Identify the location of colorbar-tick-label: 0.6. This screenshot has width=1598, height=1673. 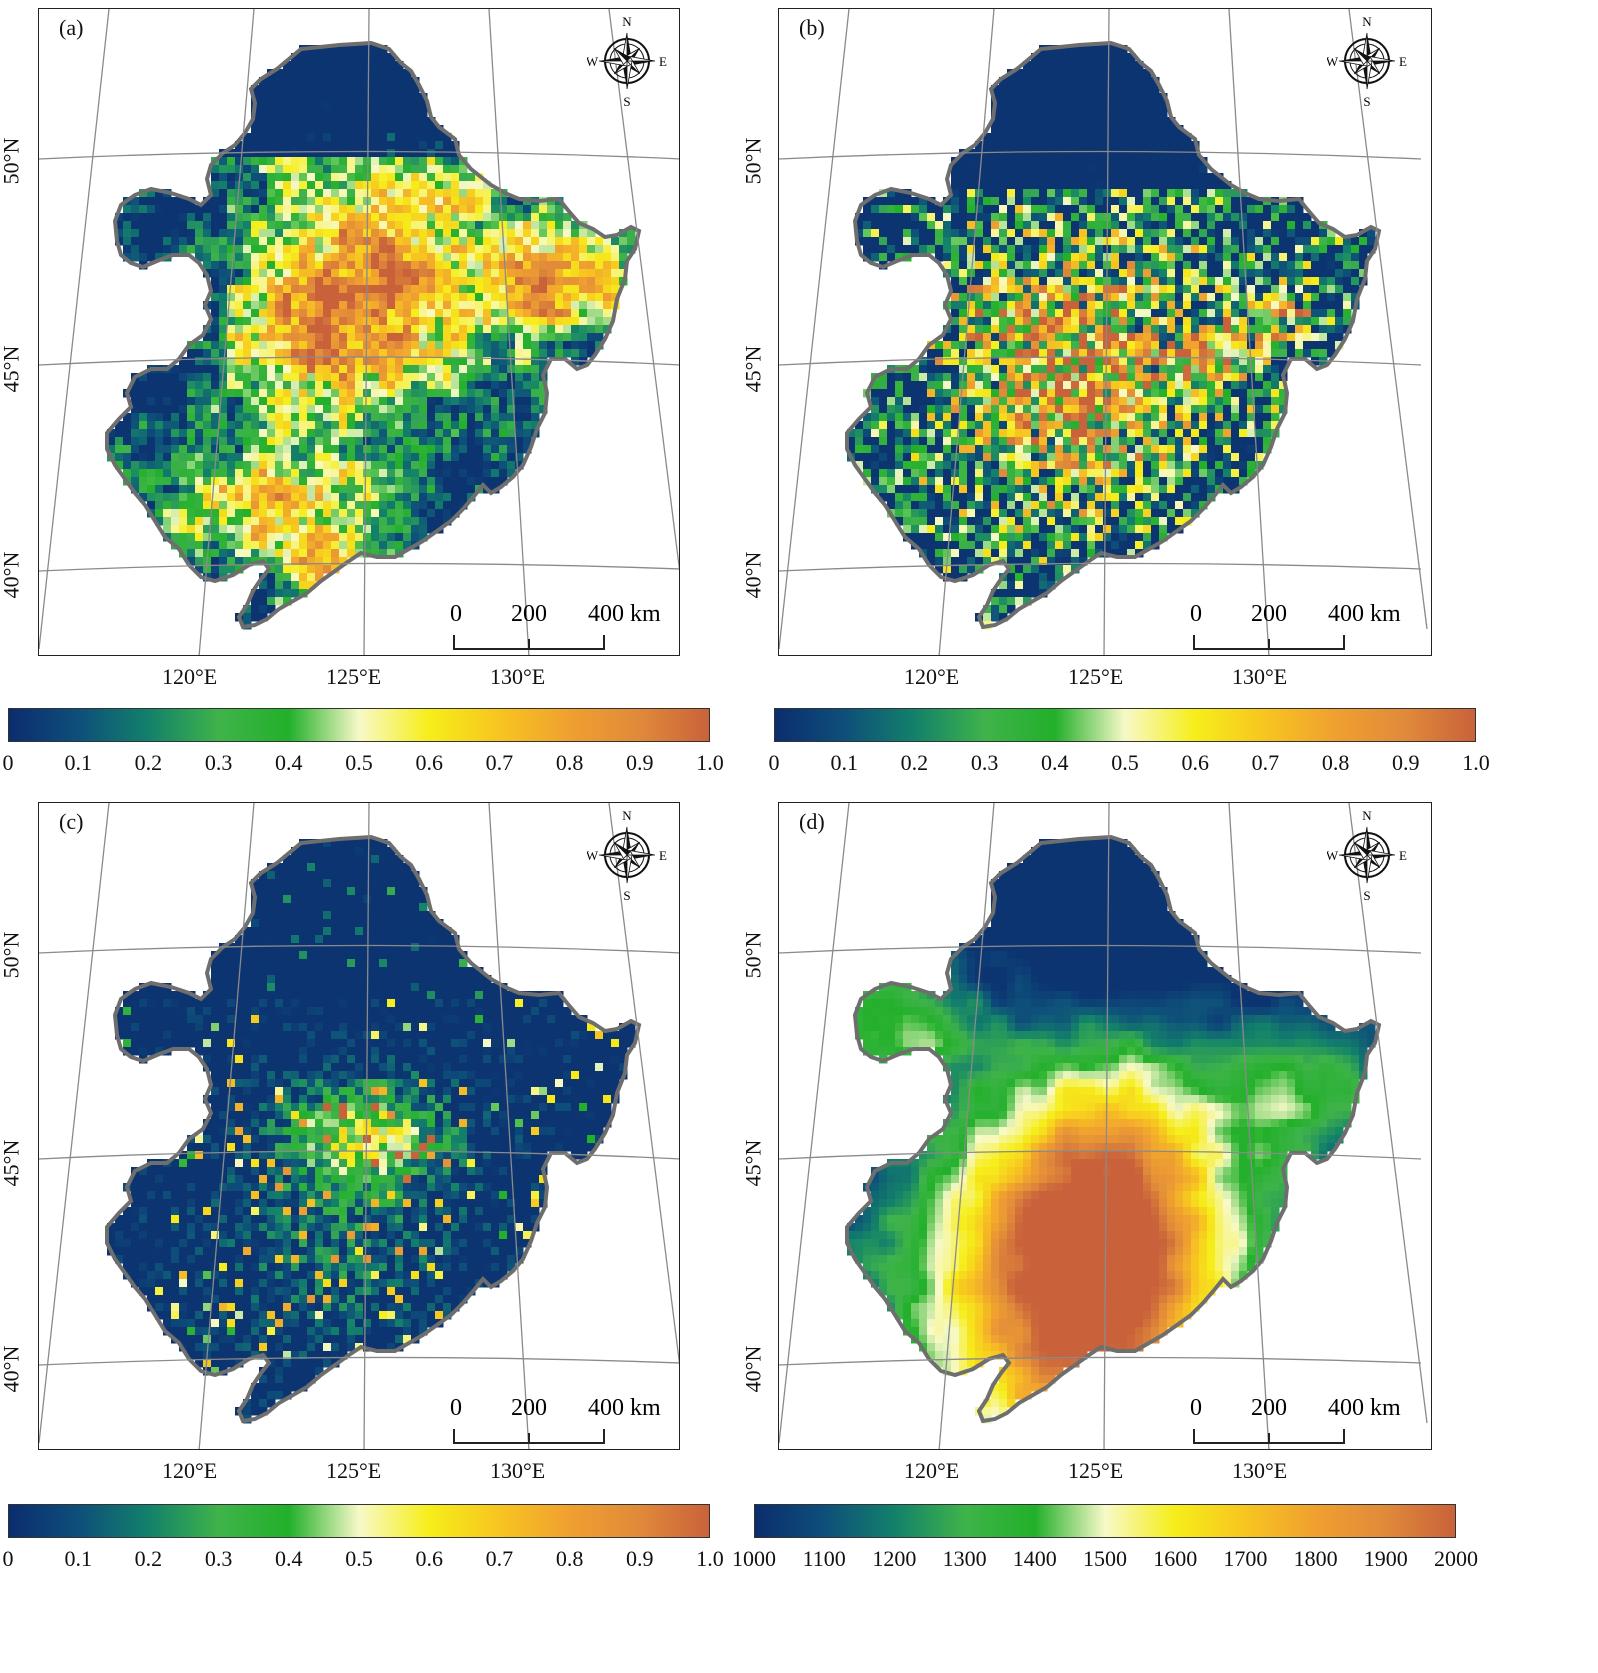
(429, 1559).